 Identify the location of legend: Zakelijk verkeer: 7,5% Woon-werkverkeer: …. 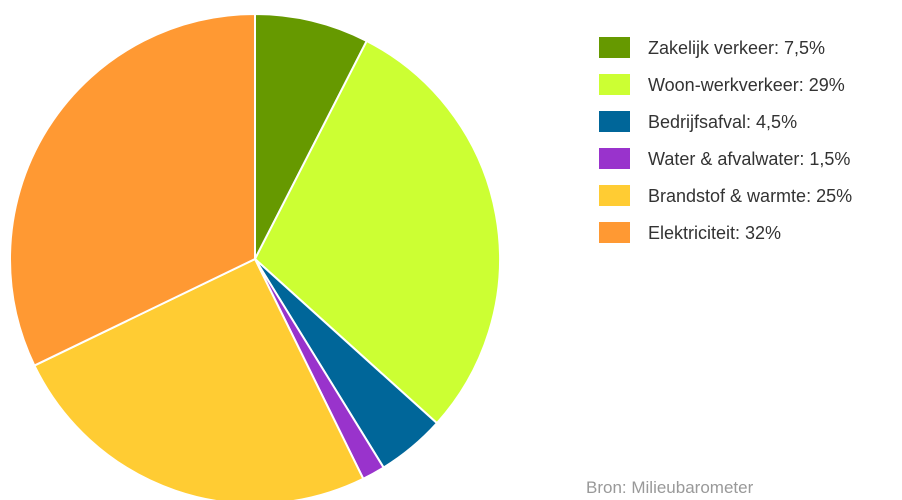
(725, 140).